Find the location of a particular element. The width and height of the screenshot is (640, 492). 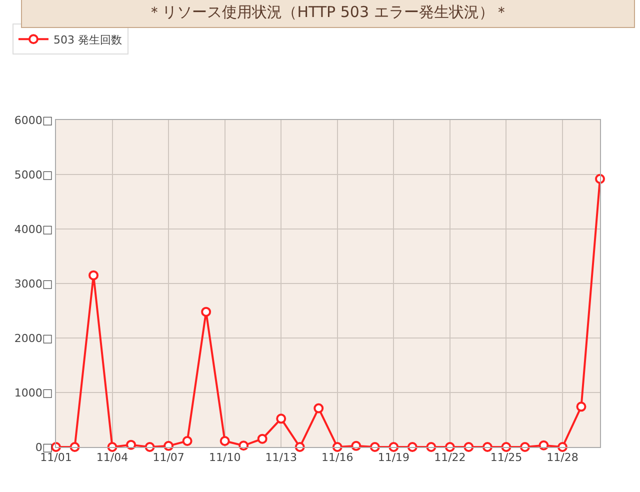

y-tick-label: 4000□ is located at coordinates (33, 229).